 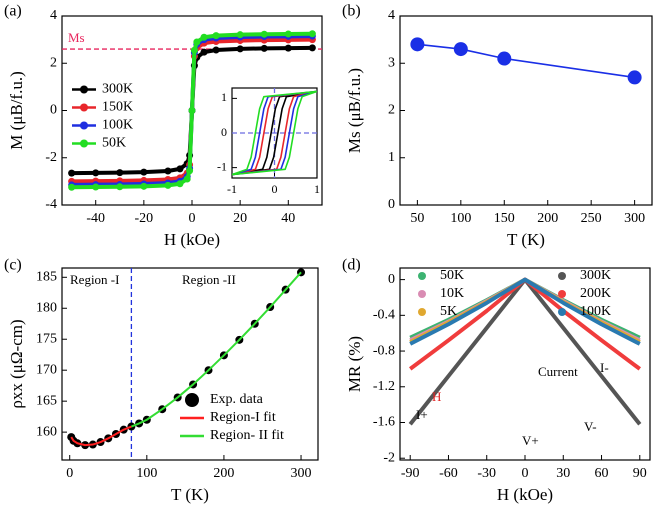 What do you see at coordinates (243, 417) in the screenshot?
I see `legend-label: Region-I fit` at bounding box center [243, 417].